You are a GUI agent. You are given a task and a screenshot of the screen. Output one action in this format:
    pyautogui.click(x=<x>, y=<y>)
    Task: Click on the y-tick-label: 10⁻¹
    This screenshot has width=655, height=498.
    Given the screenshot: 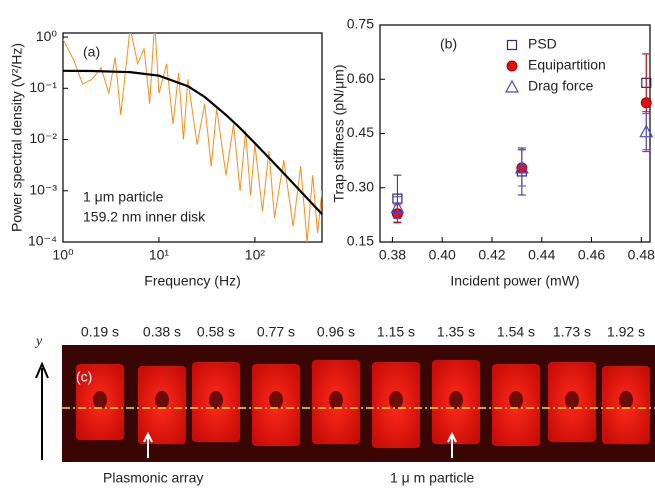 What is the action you would take?
    pyautogui.click(x=43, y=87)
    